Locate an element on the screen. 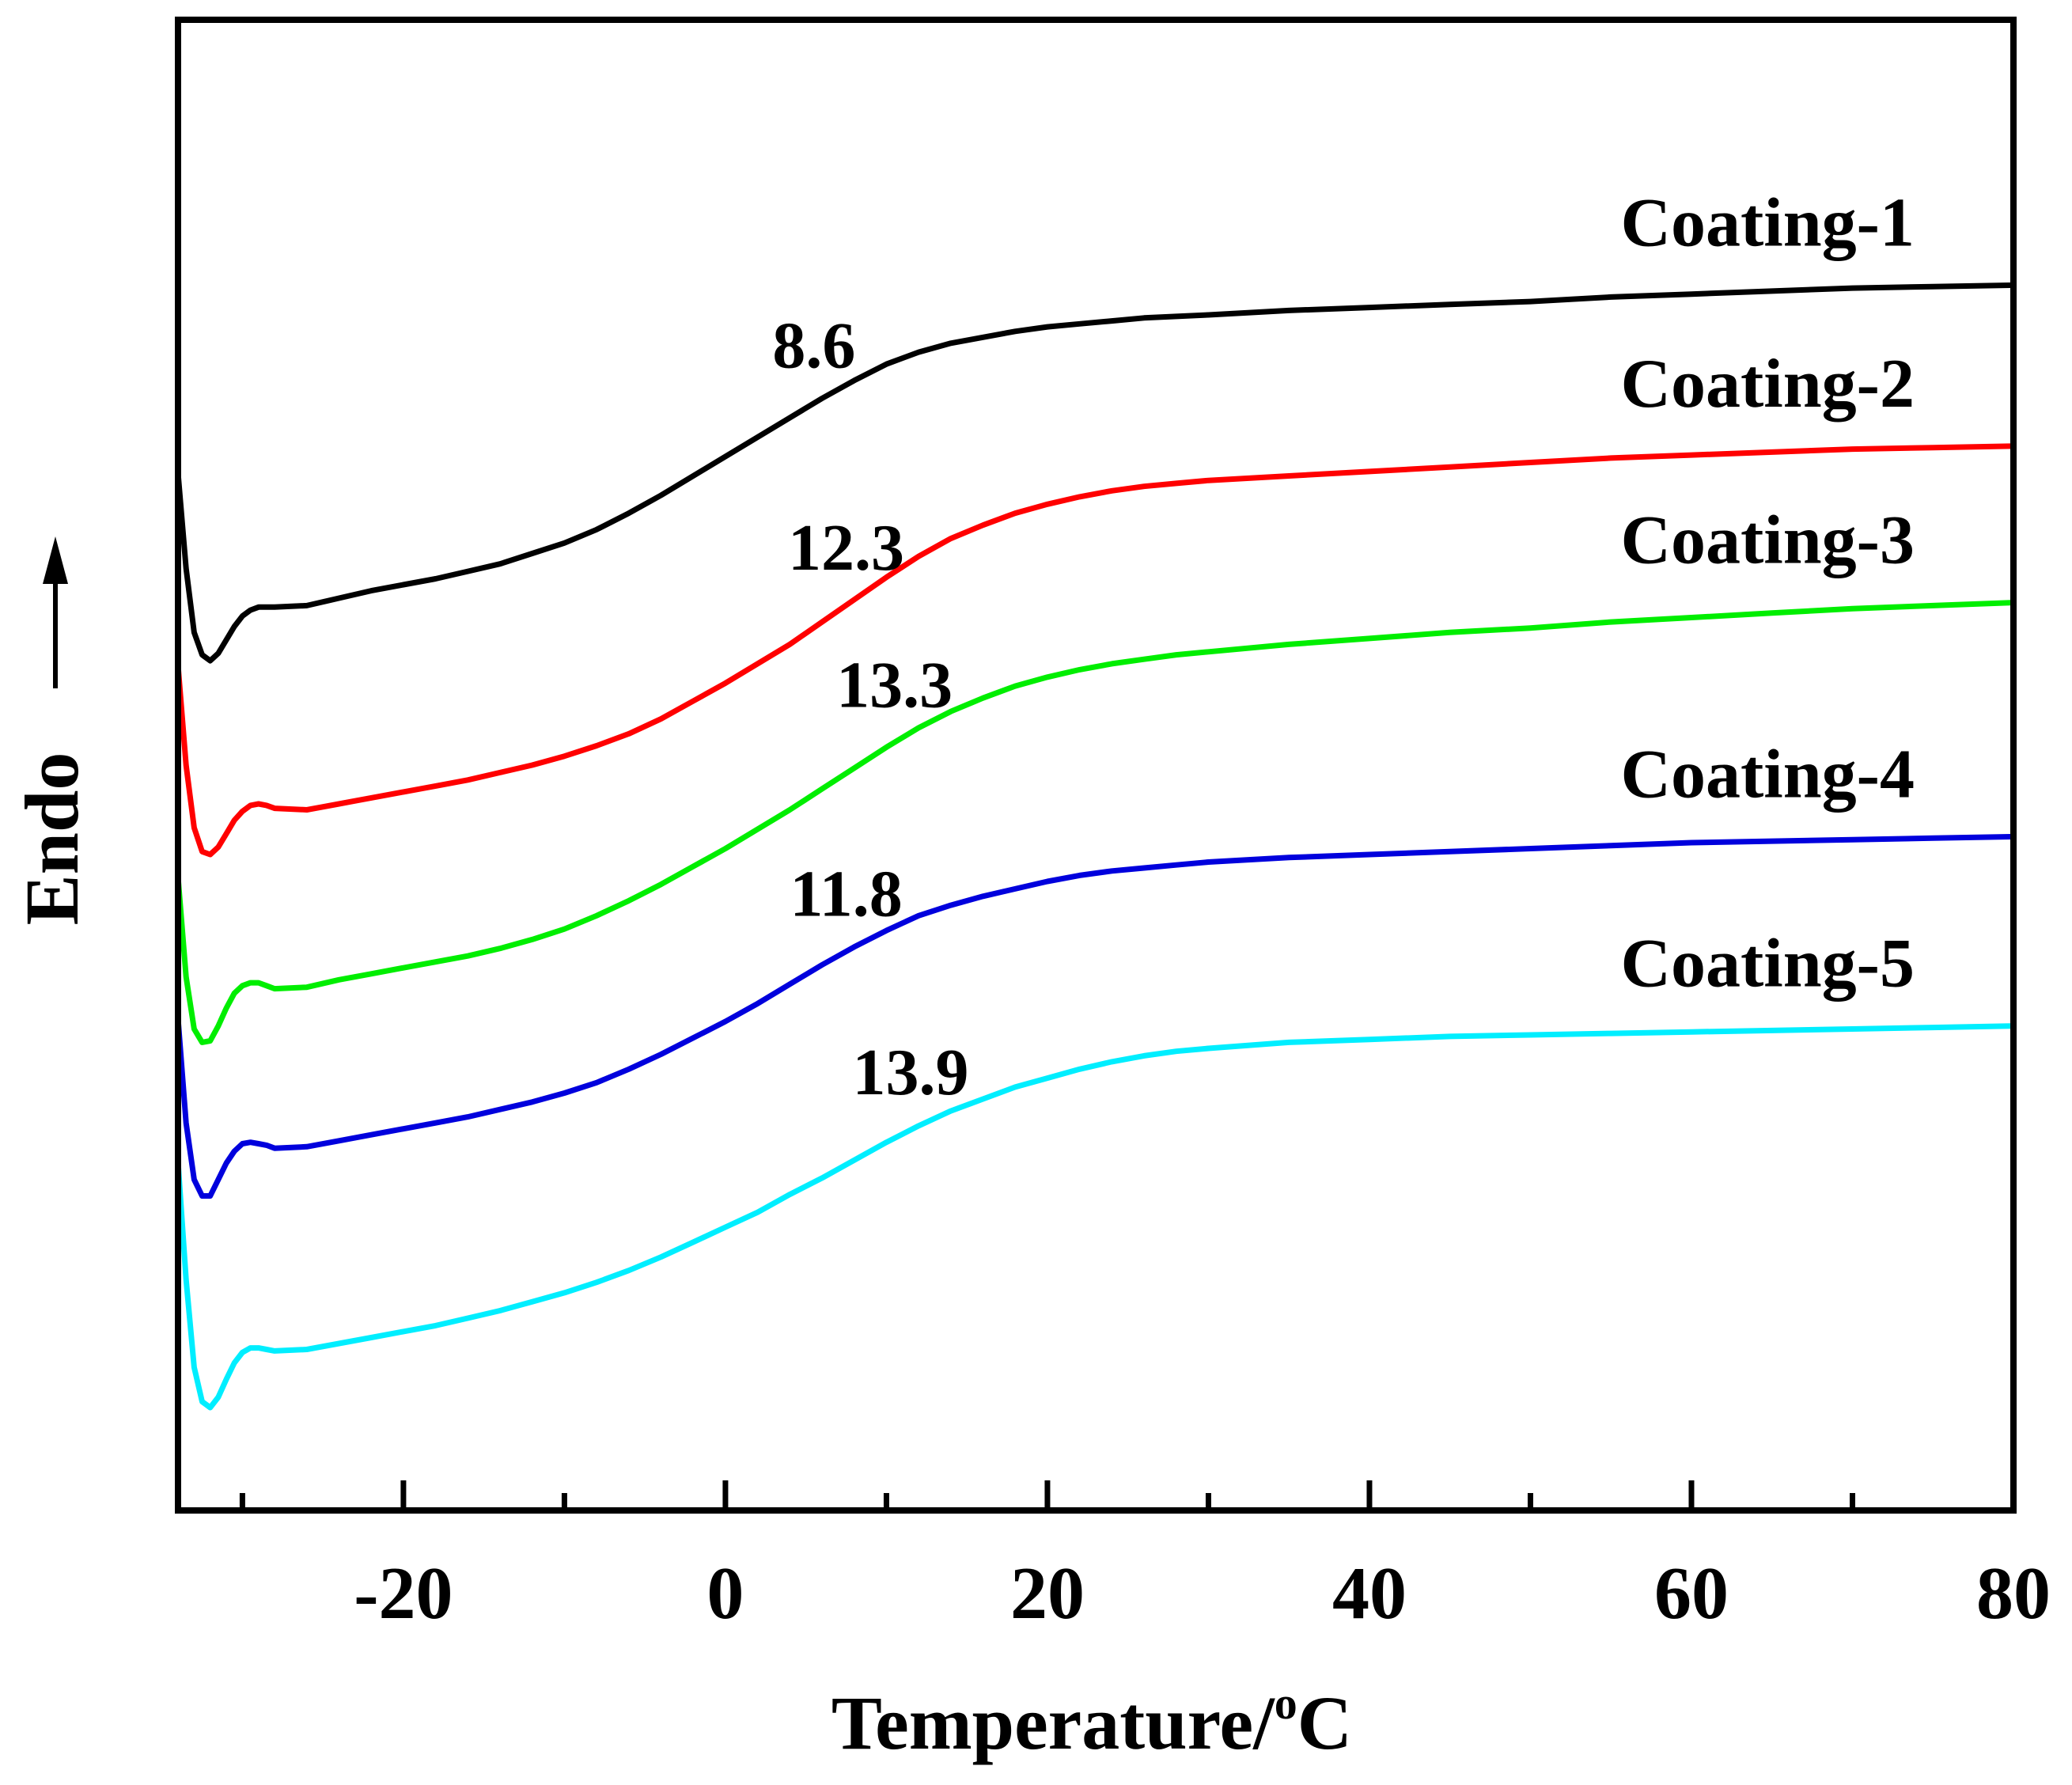 Image resolution: width=2072 pixels, height=1785 pixels. series-label-4: Coating-4 is located at coordinates (1767, 774).